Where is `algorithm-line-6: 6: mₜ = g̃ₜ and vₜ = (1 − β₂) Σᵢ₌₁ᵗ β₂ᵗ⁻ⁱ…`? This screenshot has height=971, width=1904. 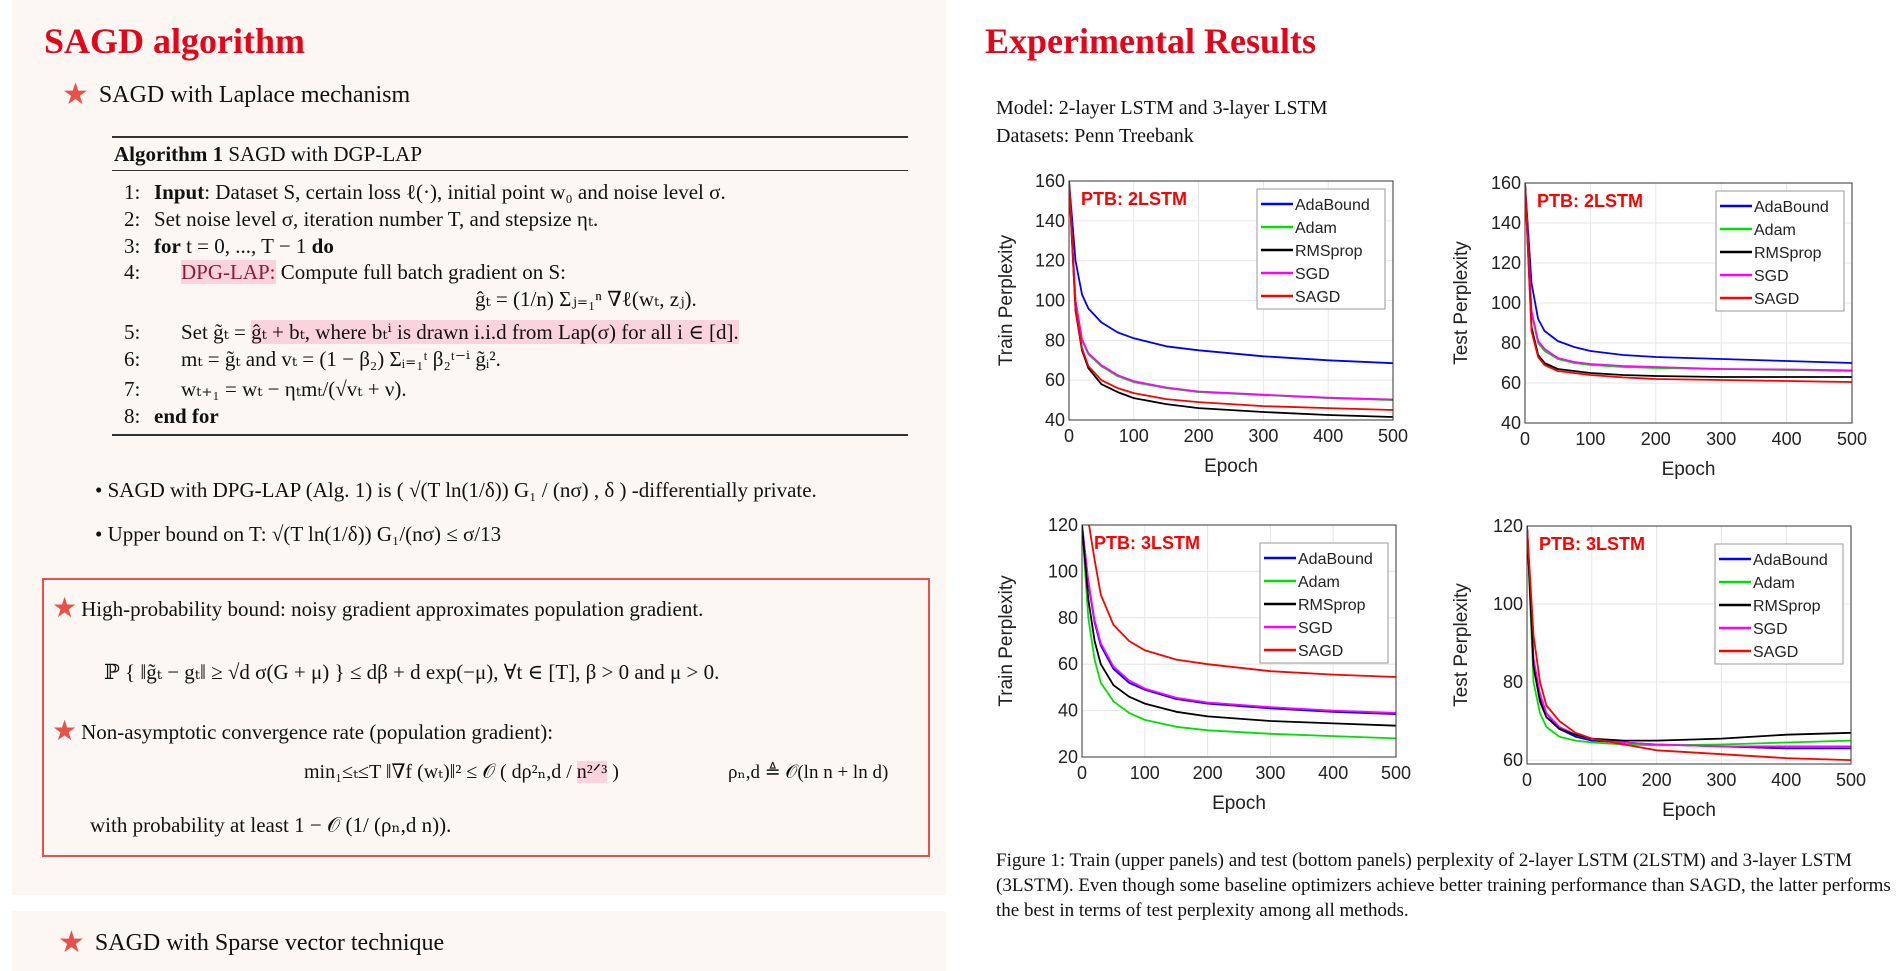 algorithm-line-6: 6: mₜ = g̃ₜ and vₜ = (1 − β₂) Σᵢ₌₁ᵗ β₂ᵗ⁻ⁱ… is located at coordinates (312, 359).